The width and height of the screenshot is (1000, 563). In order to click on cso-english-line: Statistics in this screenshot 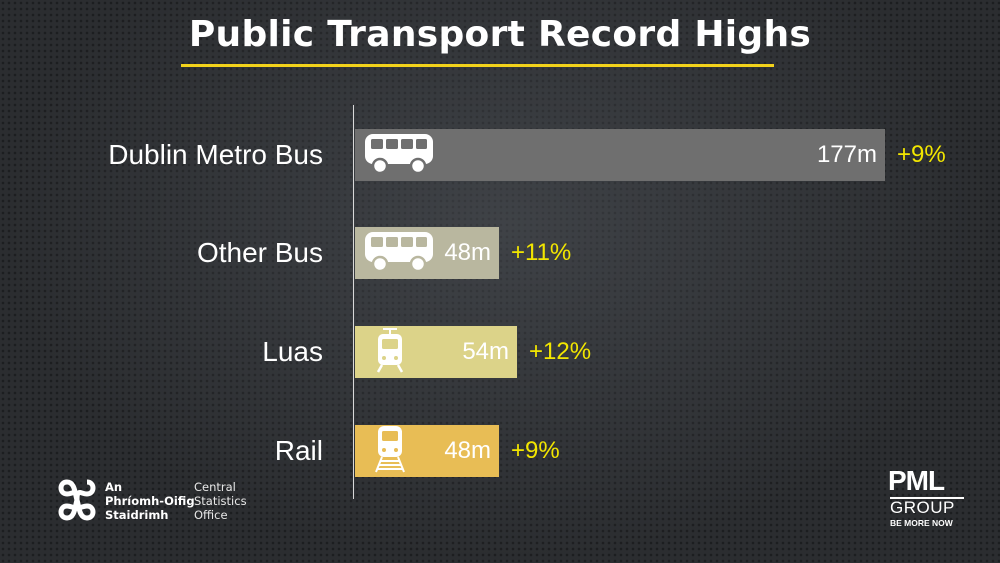, I will do `click(220, 501)`.